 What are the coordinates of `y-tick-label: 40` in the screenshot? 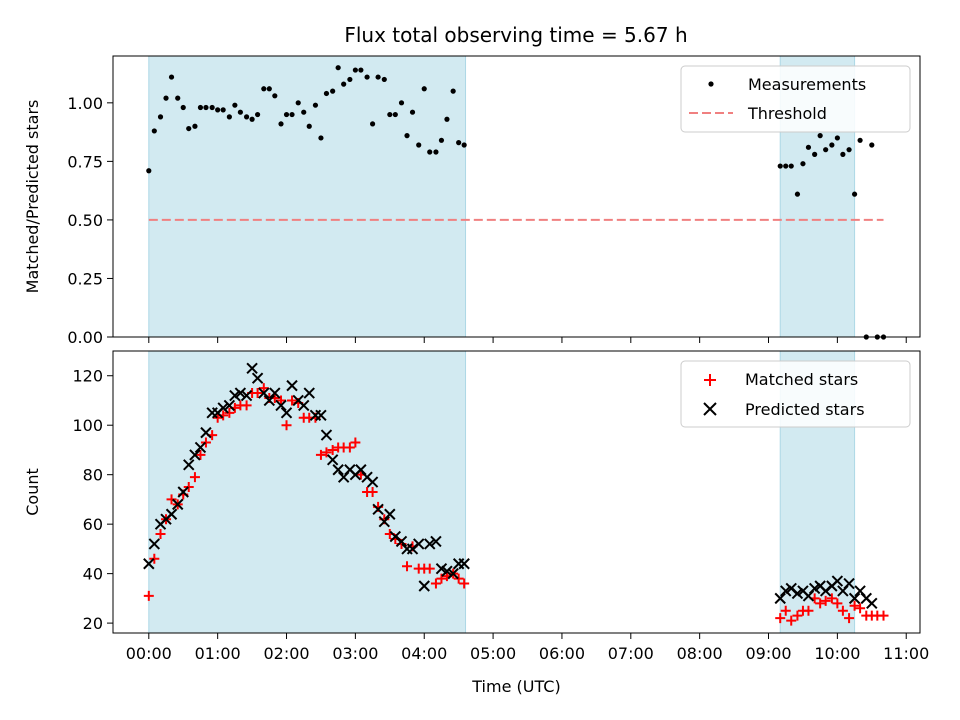 It's located at (93, 574).